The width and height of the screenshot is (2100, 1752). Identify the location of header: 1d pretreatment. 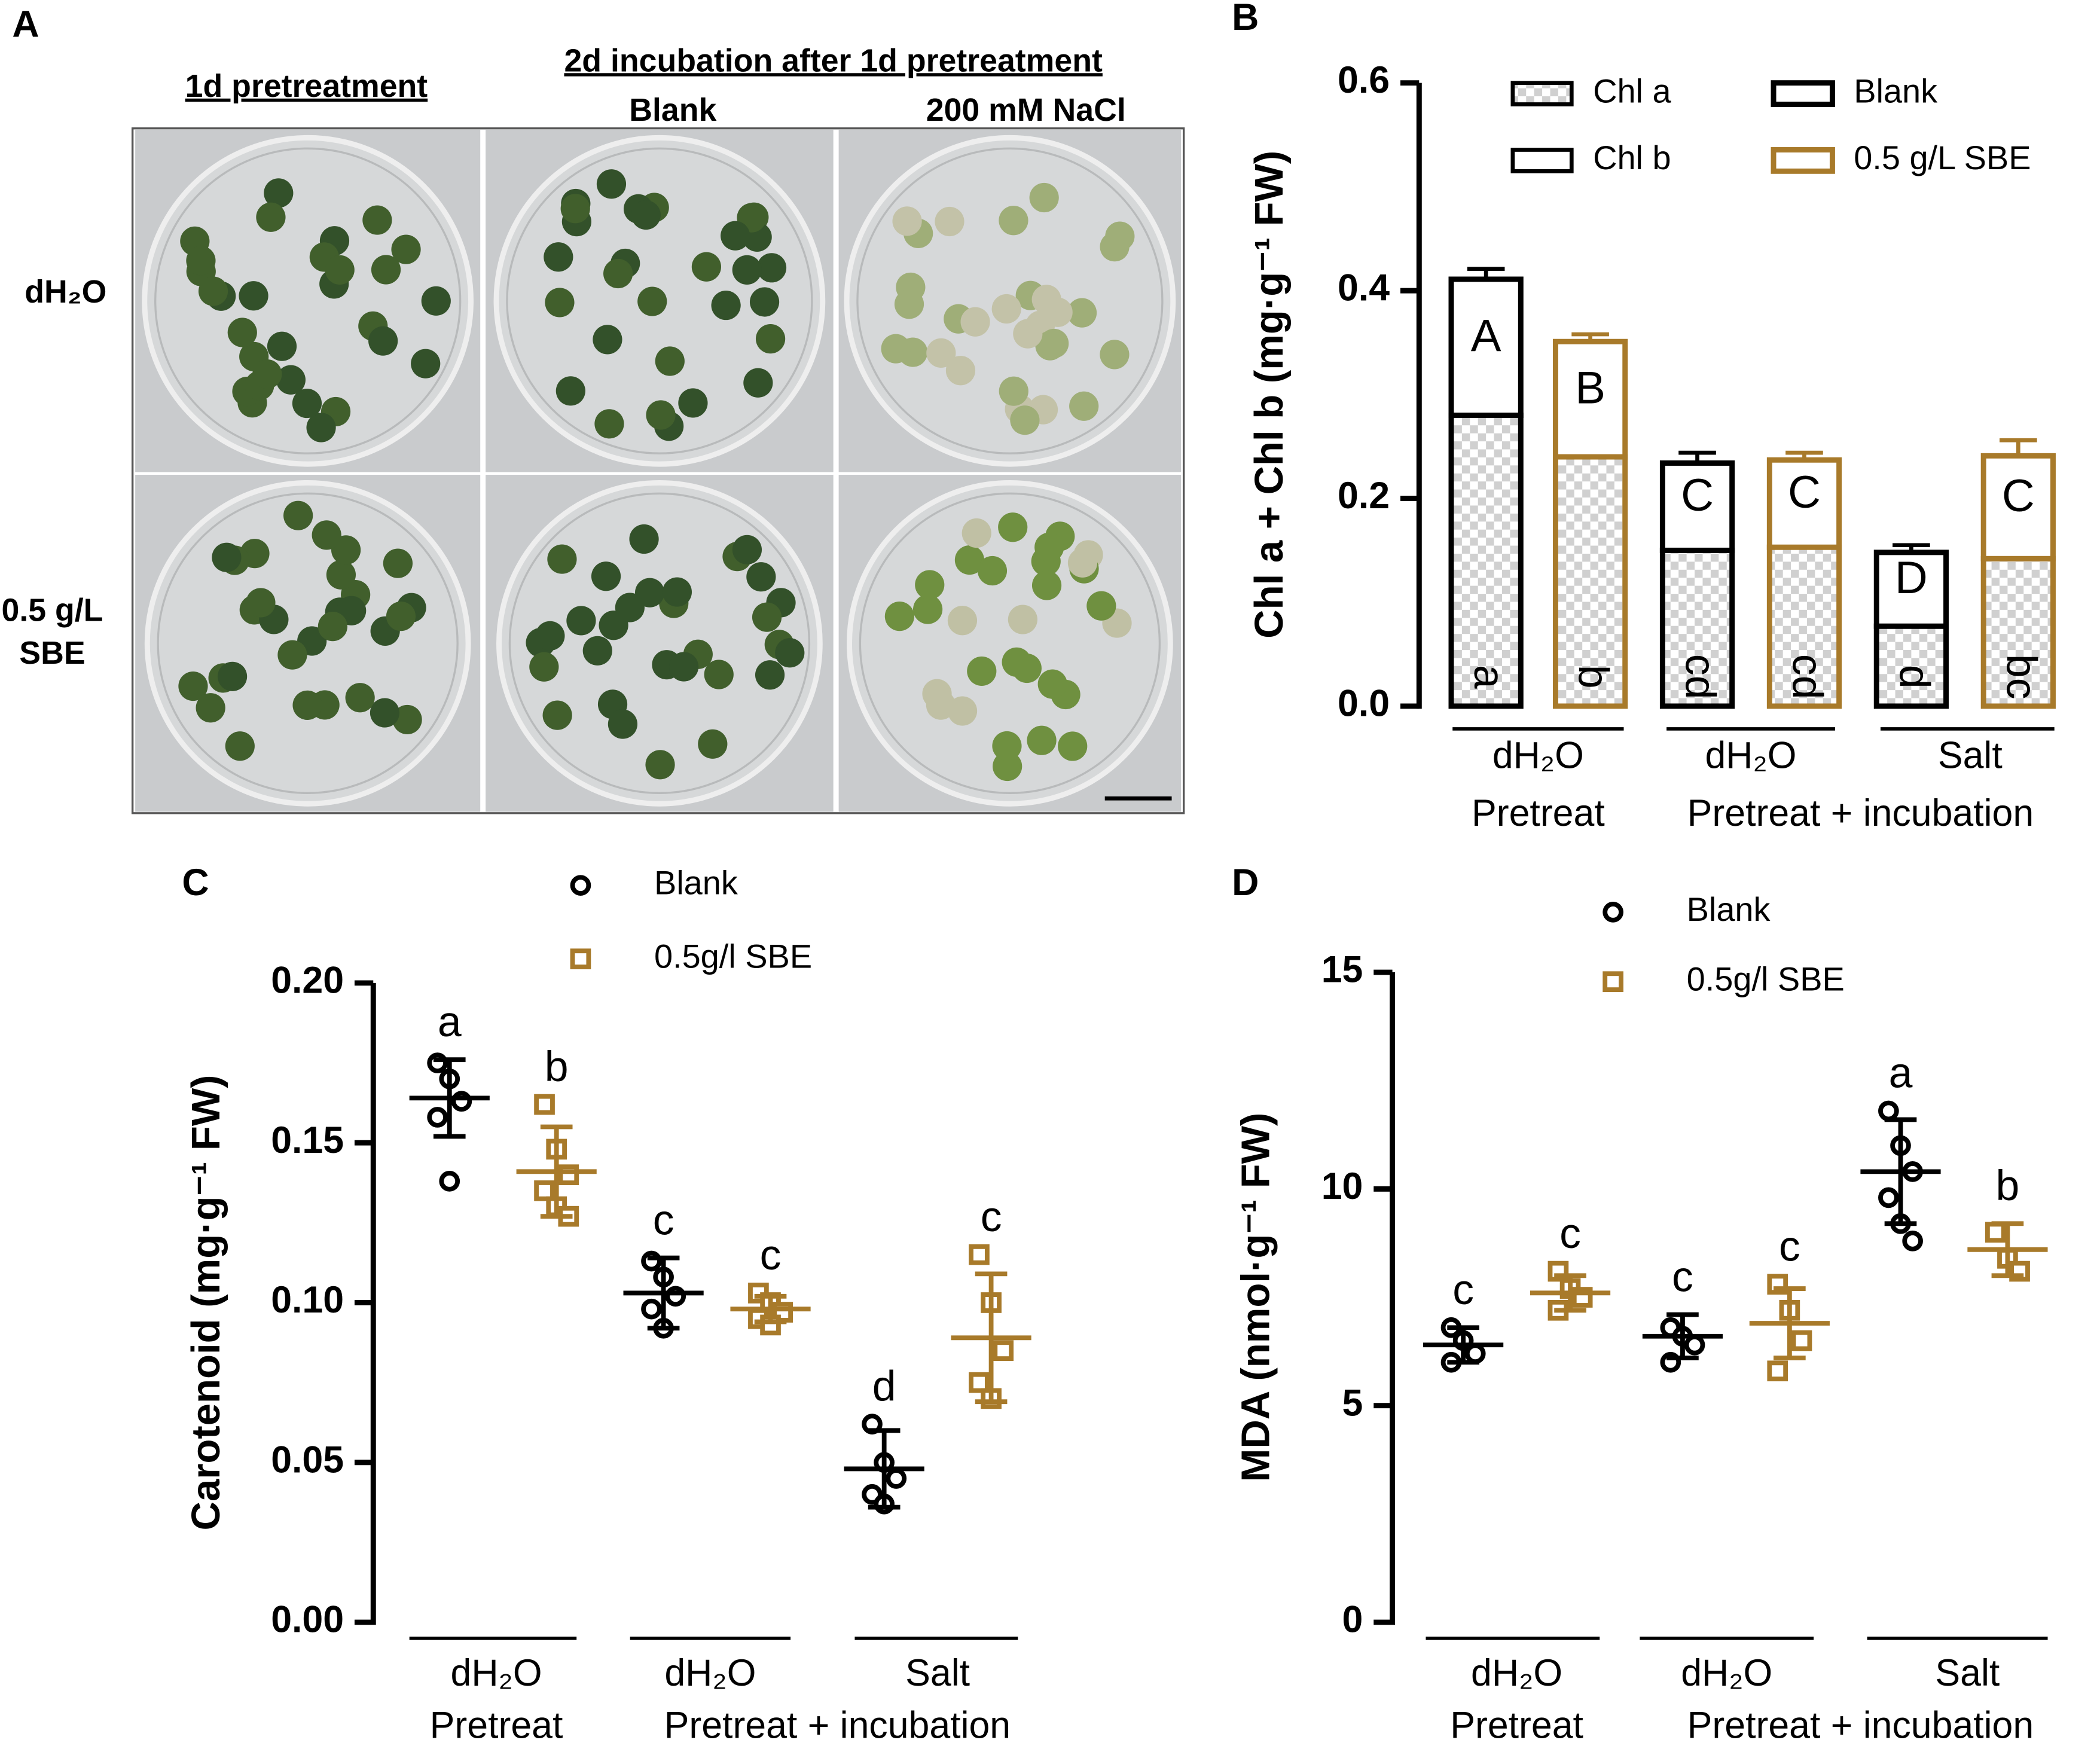
(306, 86).